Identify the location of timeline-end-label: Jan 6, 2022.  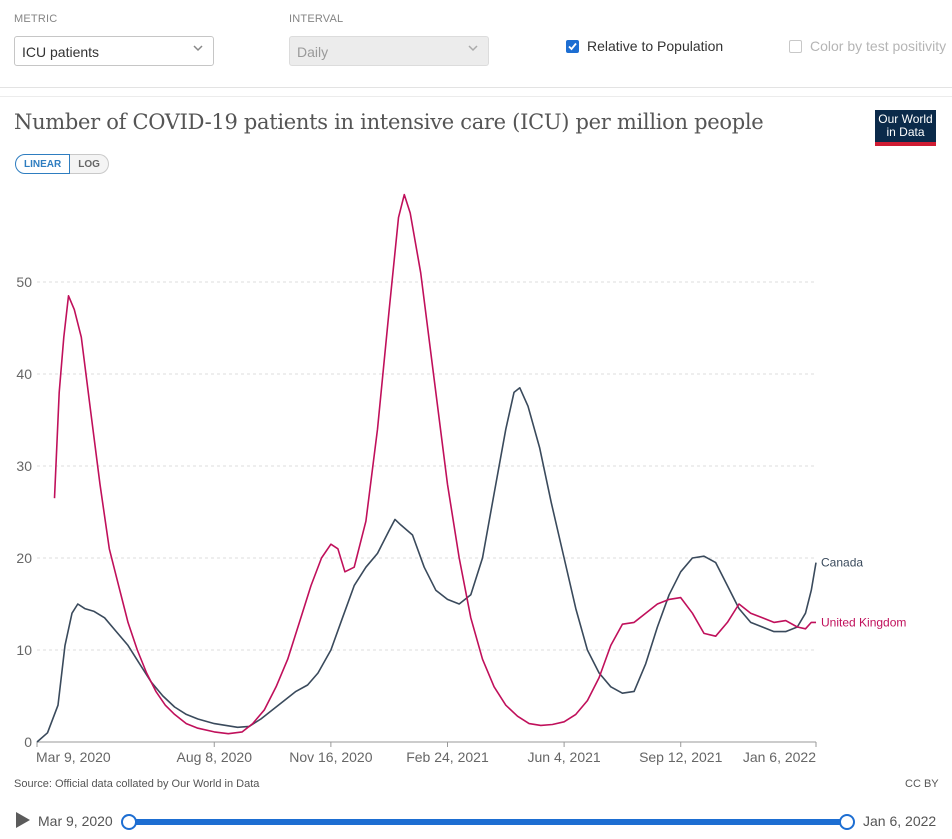
(900, 821).